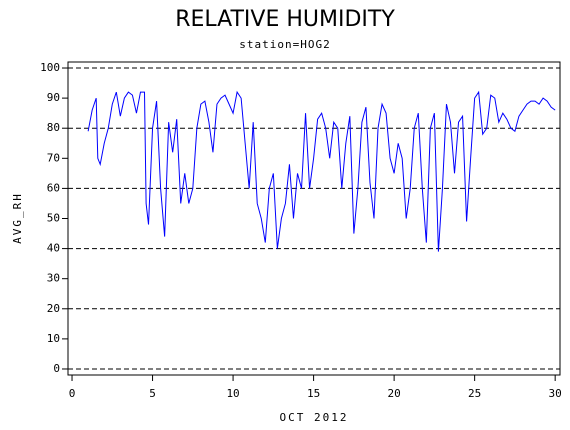 This screenshot has height=430, width=570. What do you see at coordinates (152, 393) in the screenshot?
I see `x-tick-label: 5` at bounding box center [152, 393].